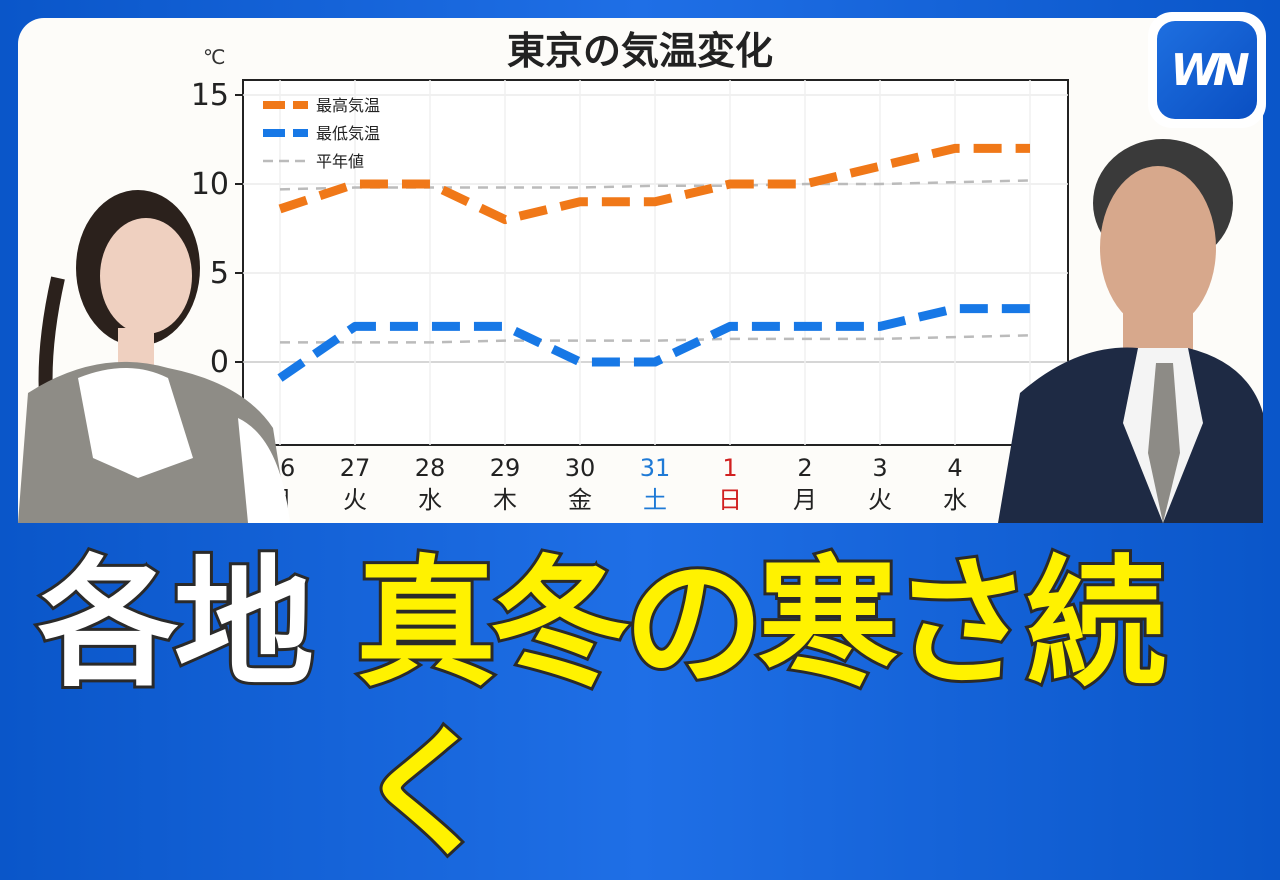  What do you see at coordinates (505, 500) in the screenshot?
I see `x-tick-weekday: 木` at bounding box center [505, 500].